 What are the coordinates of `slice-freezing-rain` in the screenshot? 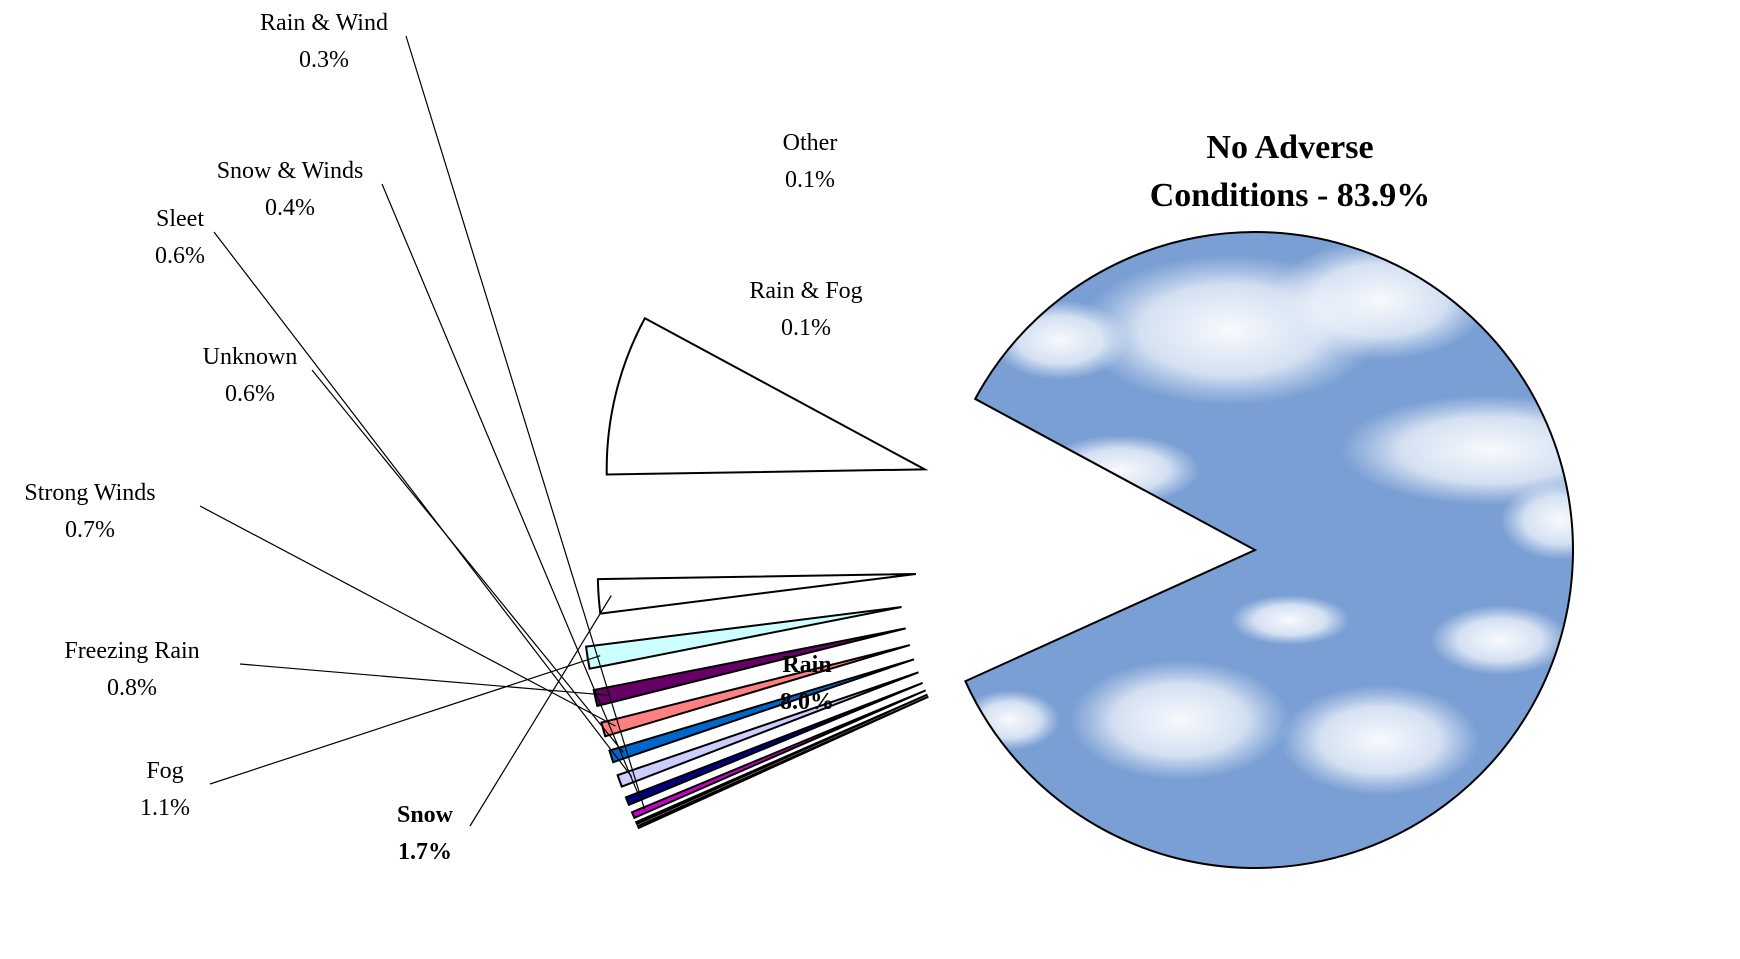 It's located at (749, 667).